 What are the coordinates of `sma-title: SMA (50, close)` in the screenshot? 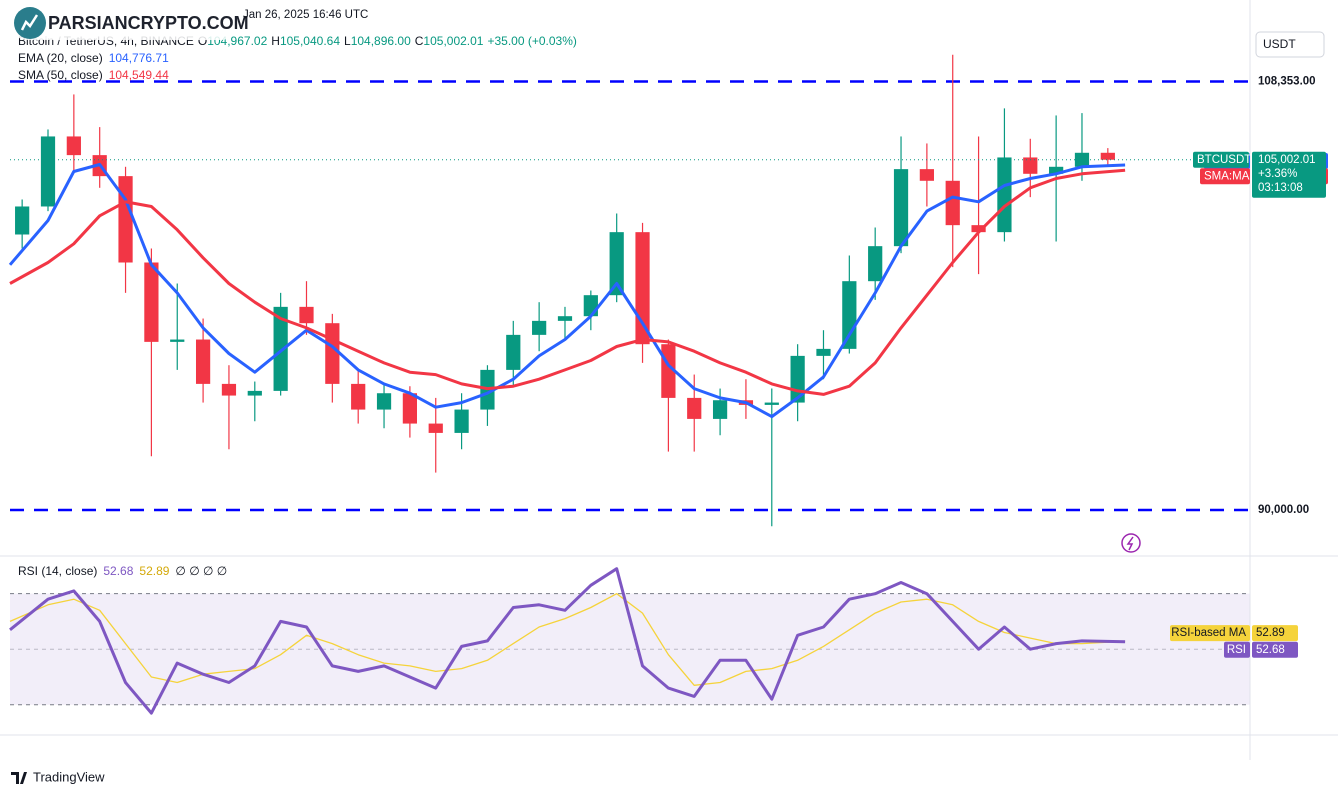 It's located at (60, 75).